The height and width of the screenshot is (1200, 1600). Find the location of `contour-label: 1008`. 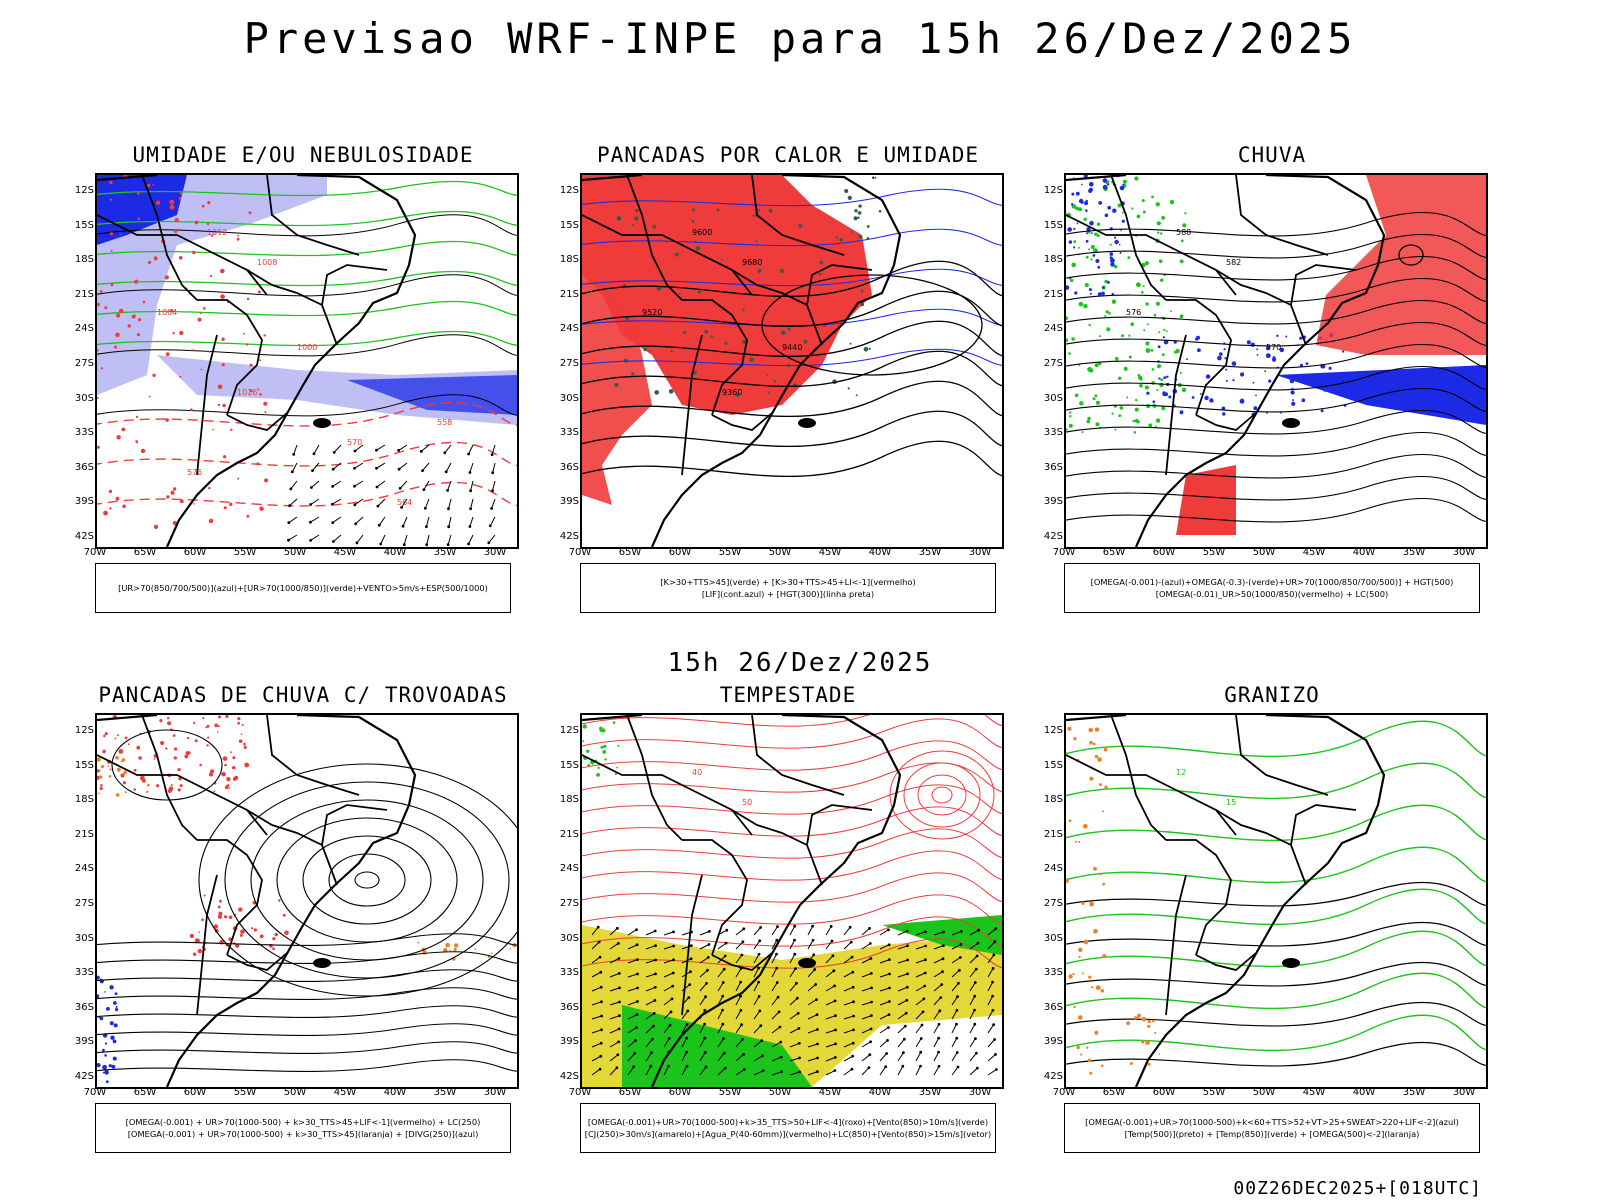

contour-label: 1008 is located at coordinates (267, 262).